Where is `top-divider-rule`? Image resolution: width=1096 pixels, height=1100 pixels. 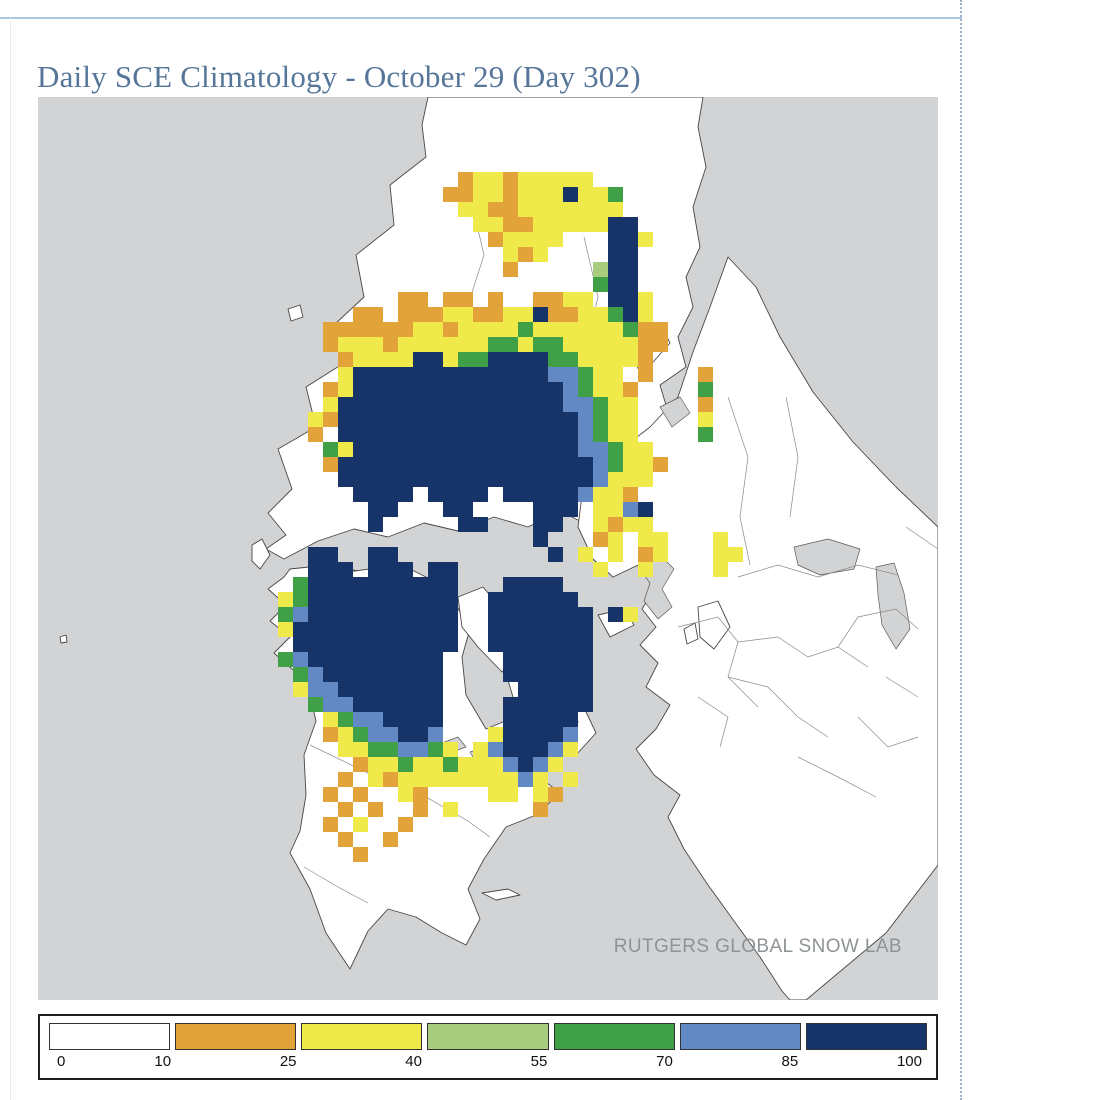
top-divider-rule is located at coordinates (481, 18).